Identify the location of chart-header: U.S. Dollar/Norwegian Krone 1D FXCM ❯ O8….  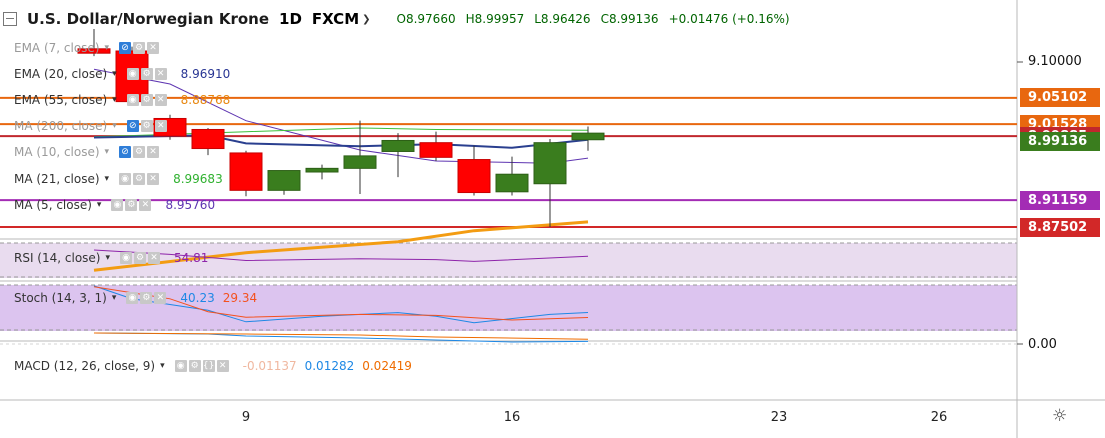
(395, 19).